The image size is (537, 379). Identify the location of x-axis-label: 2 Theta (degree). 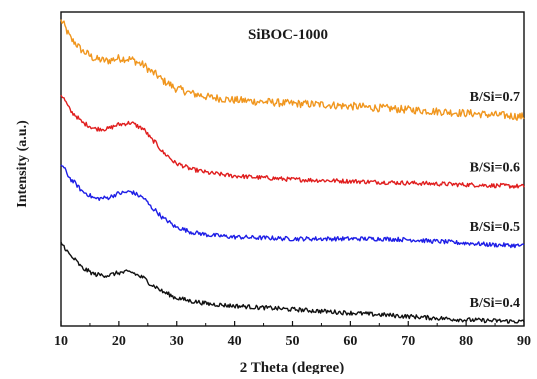
(292, 367).